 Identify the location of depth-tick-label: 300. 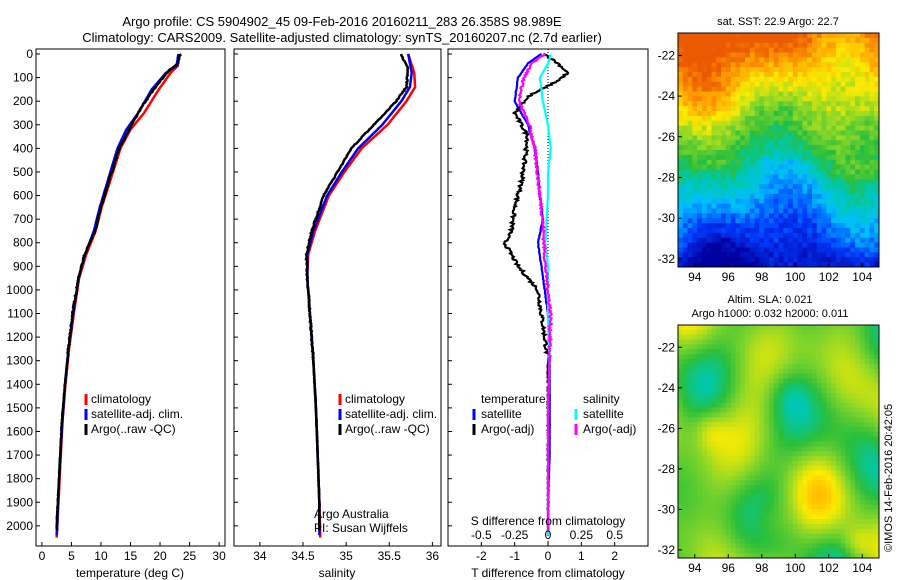
(23, 125).